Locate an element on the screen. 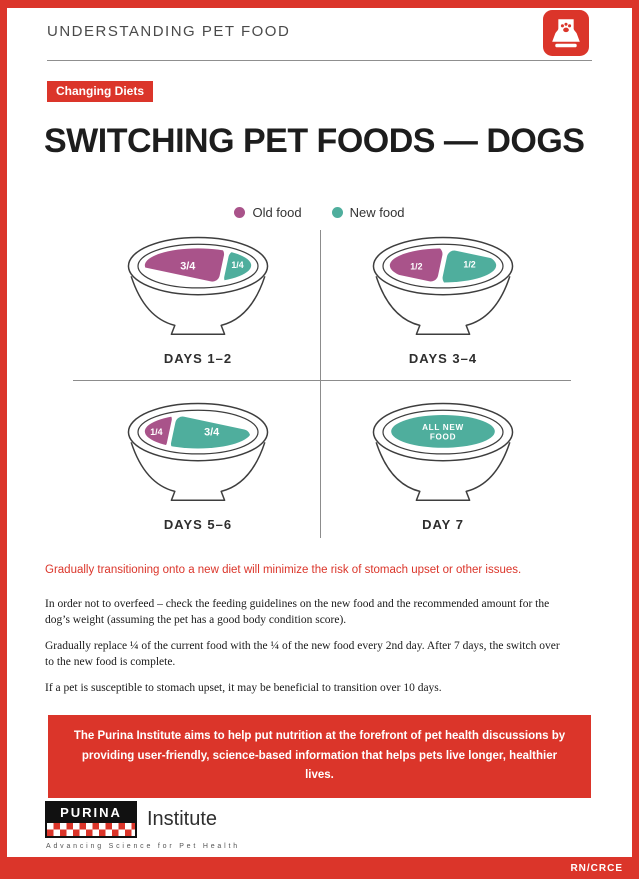 The height and width of the screenshot is (879, 639). bowl-illustration: ALL NEW FOOD is located at coordinates (443, 452).